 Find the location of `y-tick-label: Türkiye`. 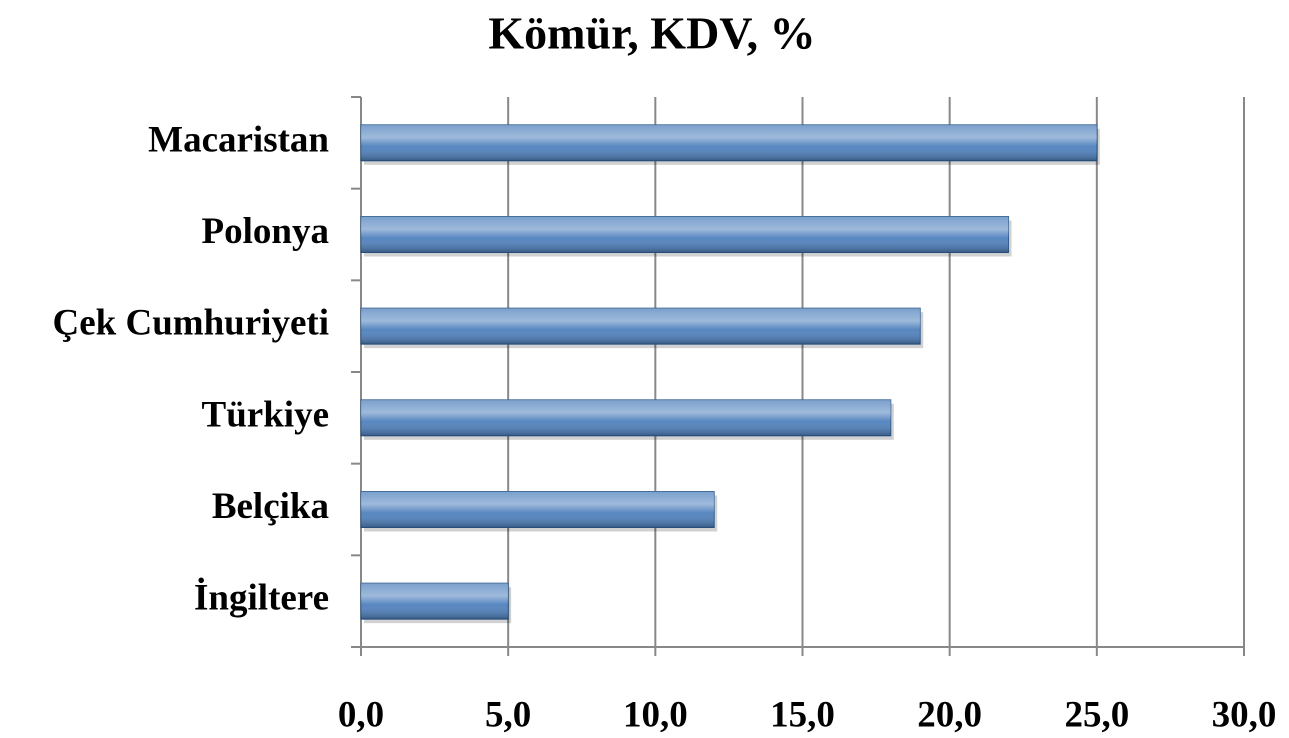

y-tick-label: Türkiye is located at coordinates (265, 414).